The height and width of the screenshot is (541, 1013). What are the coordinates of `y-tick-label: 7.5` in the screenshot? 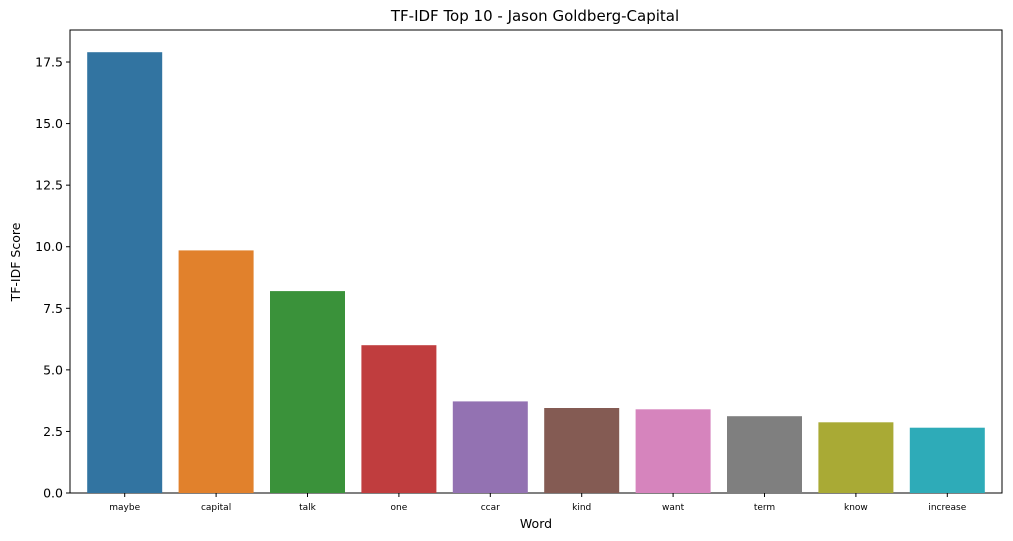 It's located at (53, 308).